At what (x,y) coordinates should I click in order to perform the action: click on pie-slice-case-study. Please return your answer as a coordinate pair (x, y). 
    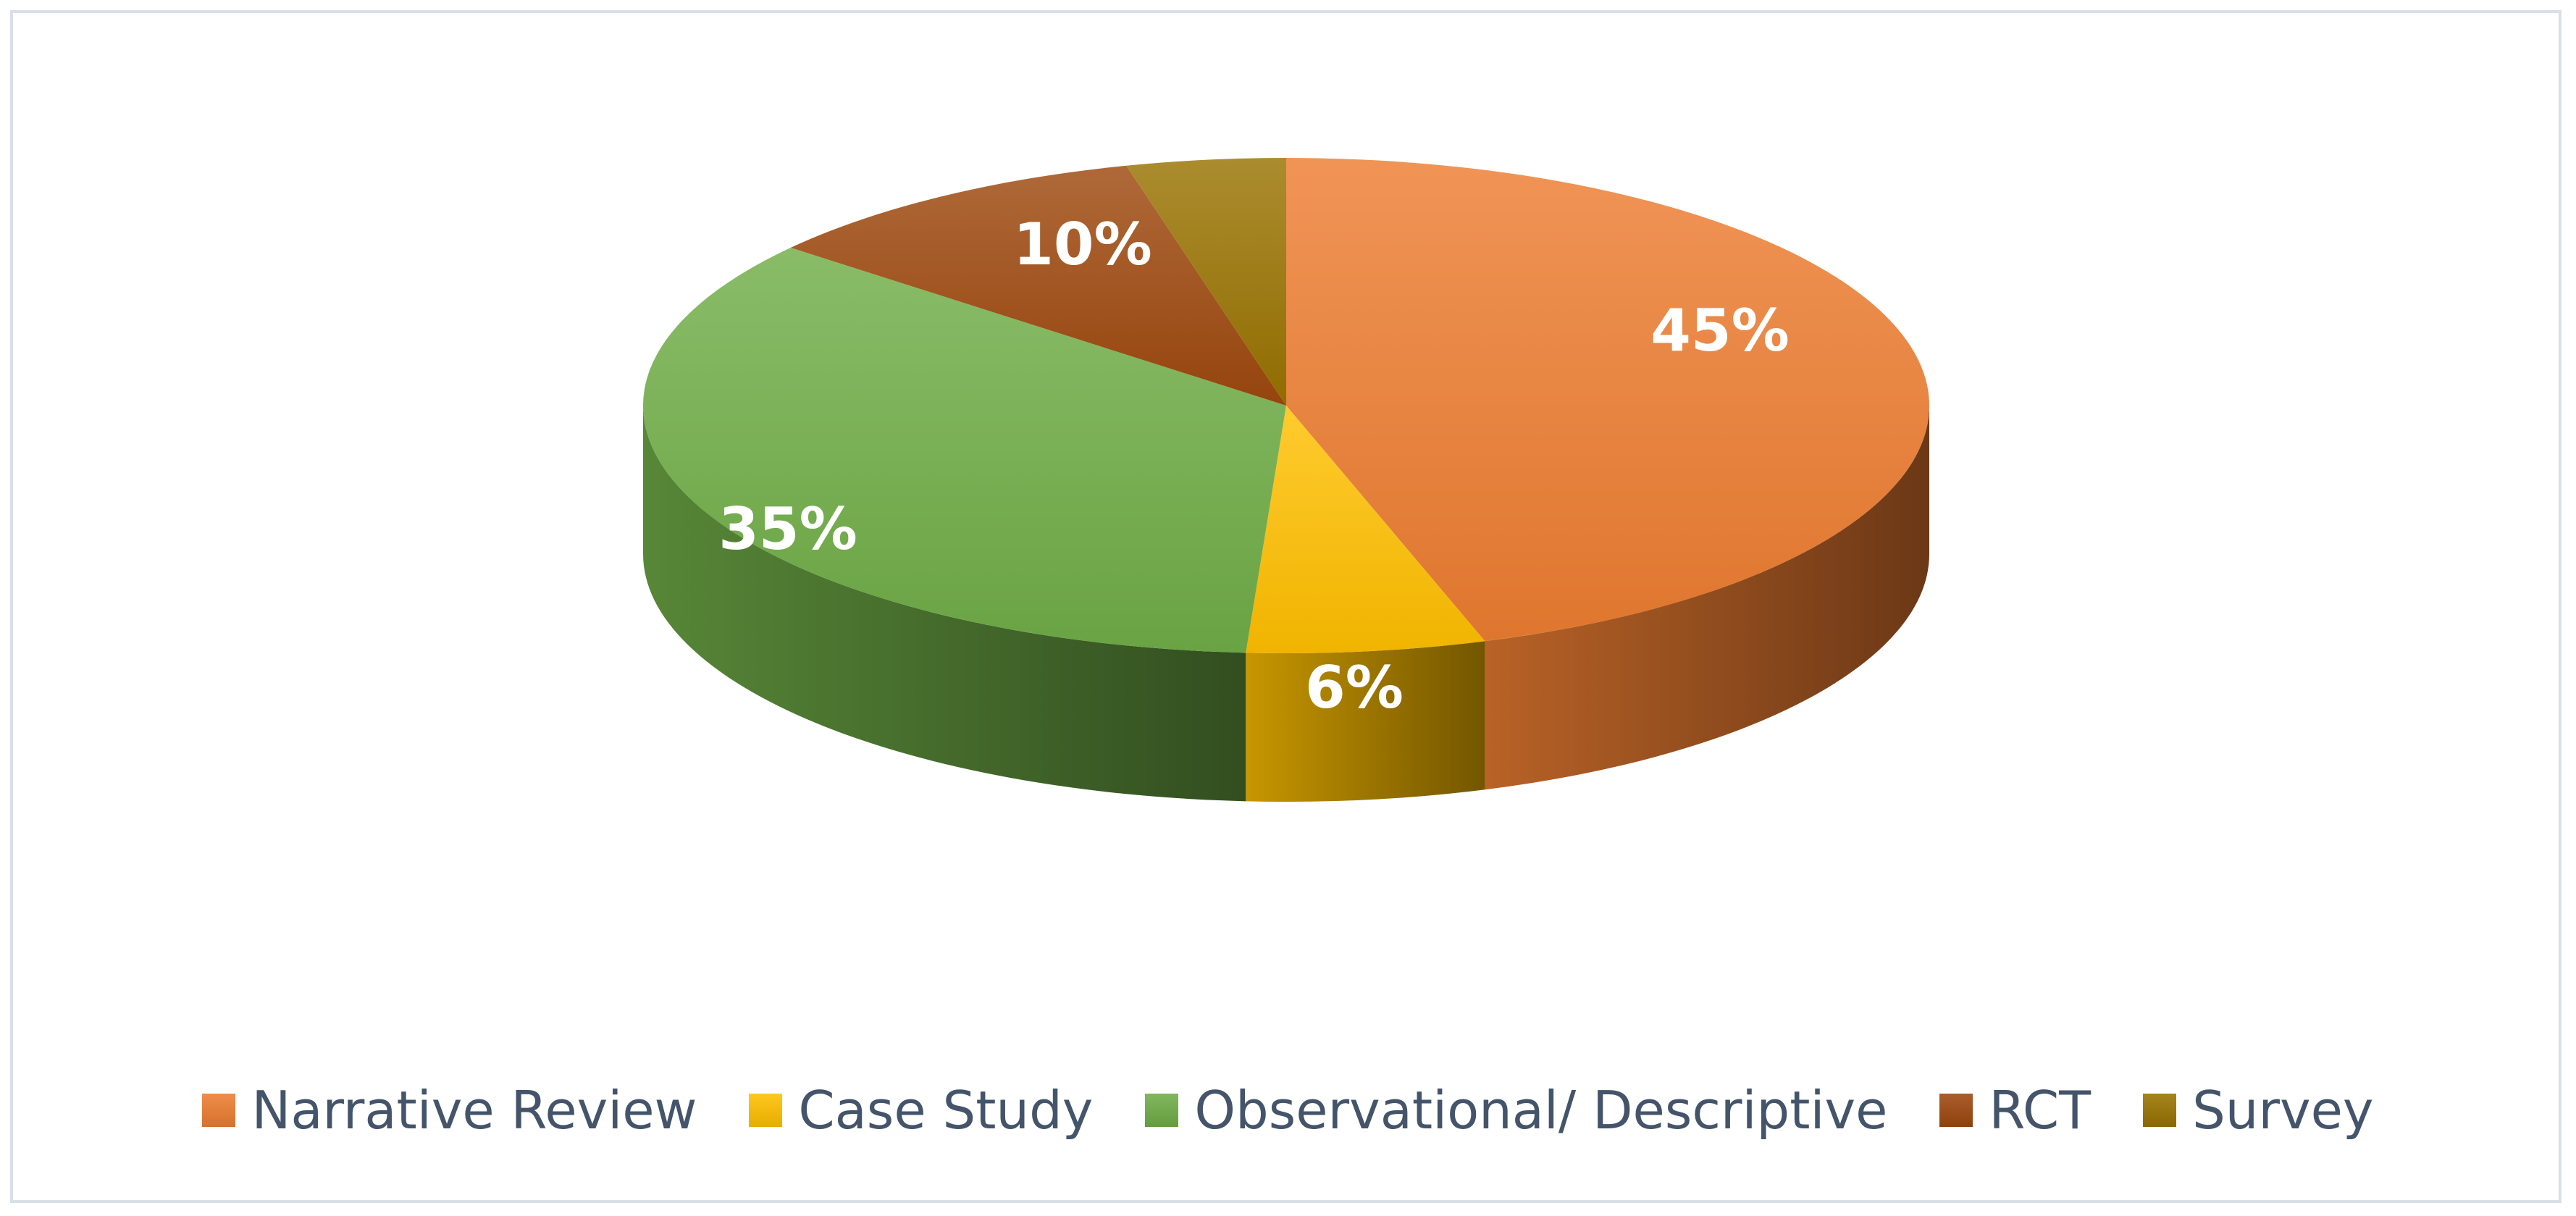
    Looking at the image, I should click on (1365, 529).